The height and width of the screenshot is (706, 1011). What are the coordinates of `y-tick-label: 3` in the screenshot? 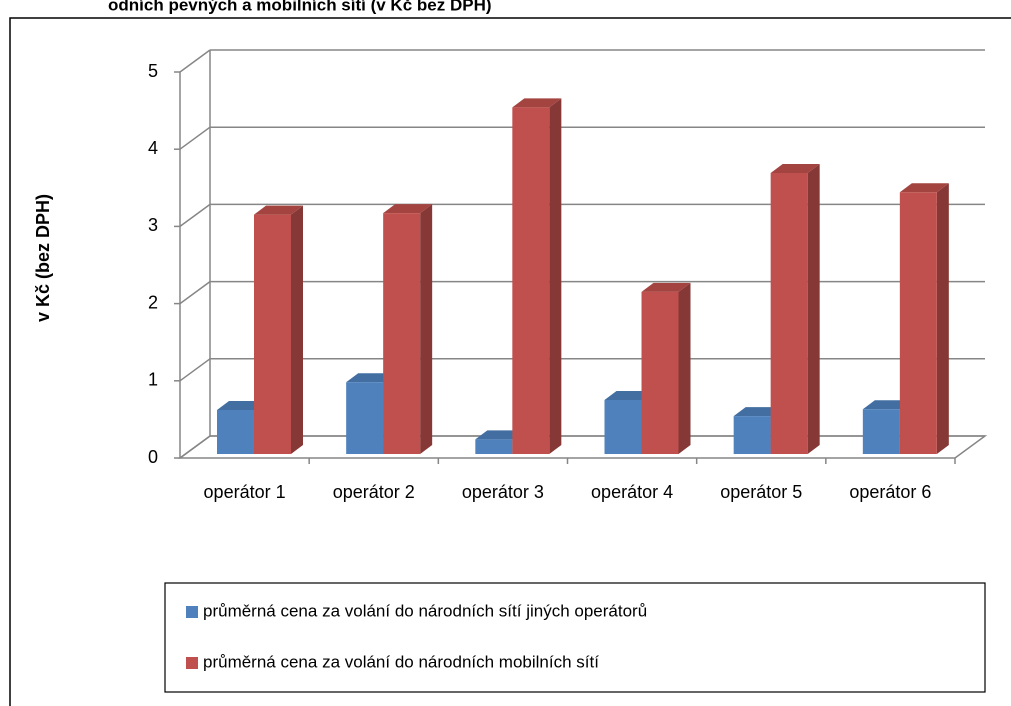 It's located at (153, 225).